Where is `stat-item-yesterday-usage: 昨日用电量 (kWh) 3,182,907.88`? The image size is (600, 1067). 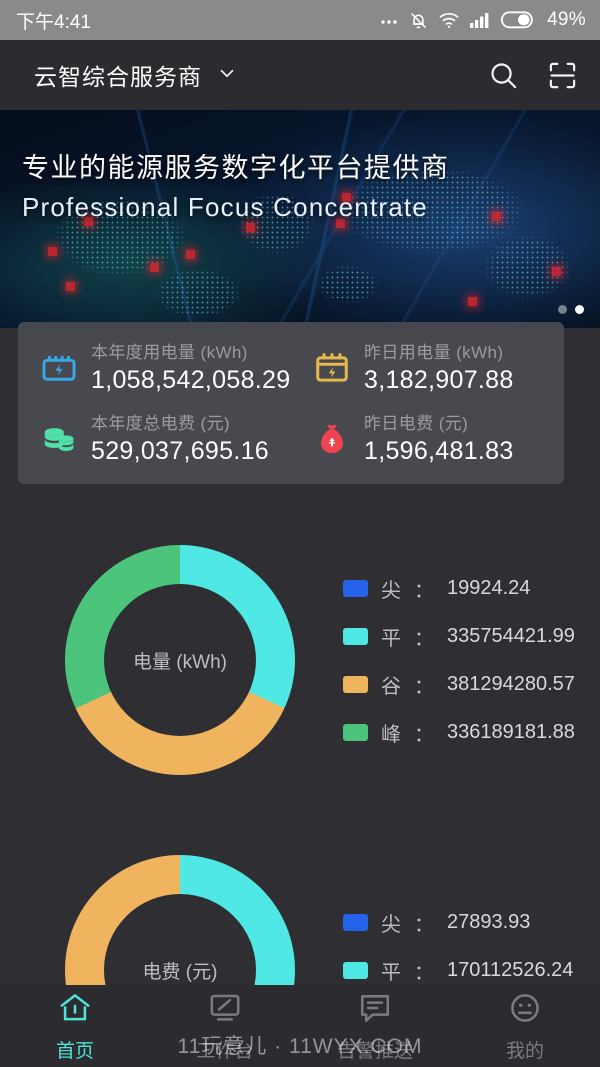 stat-item-yesterday-usage: 昨日用电量 (kWh) 3,182,907.88 is located at coordinates (427, 366).